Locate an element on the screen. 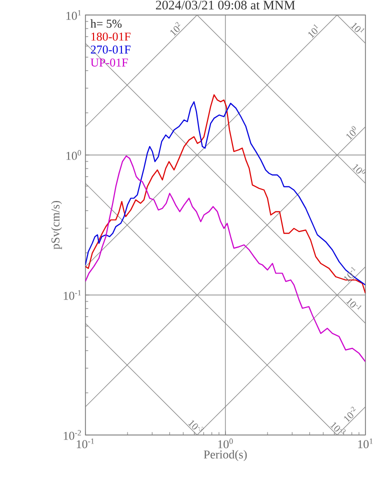  annotation: h= 5% is located at coordinates (106, 23).